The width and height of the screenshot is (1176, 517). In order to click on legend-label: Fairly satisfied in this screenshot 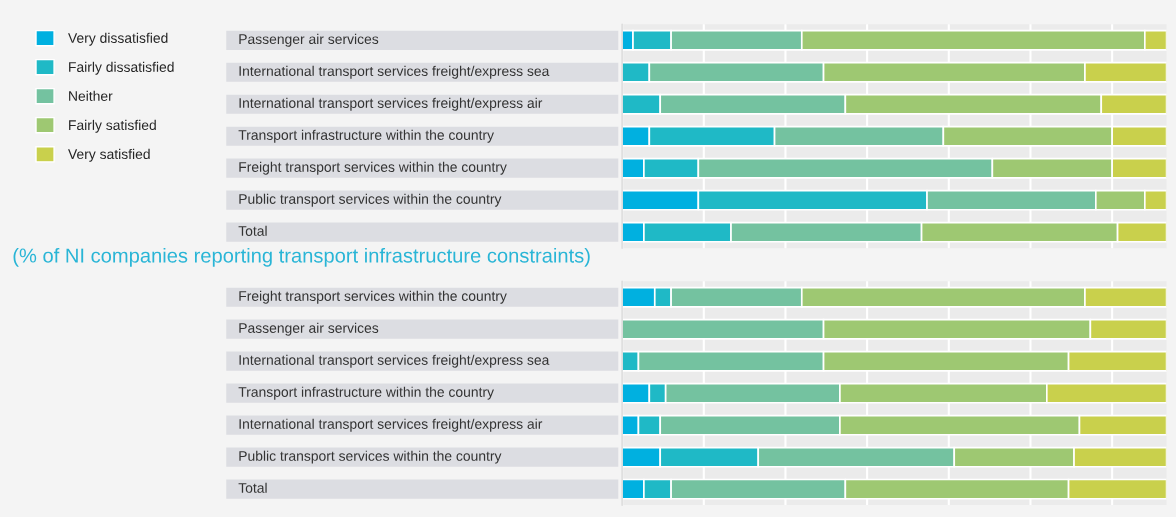, I will do `click(112, 126)`.